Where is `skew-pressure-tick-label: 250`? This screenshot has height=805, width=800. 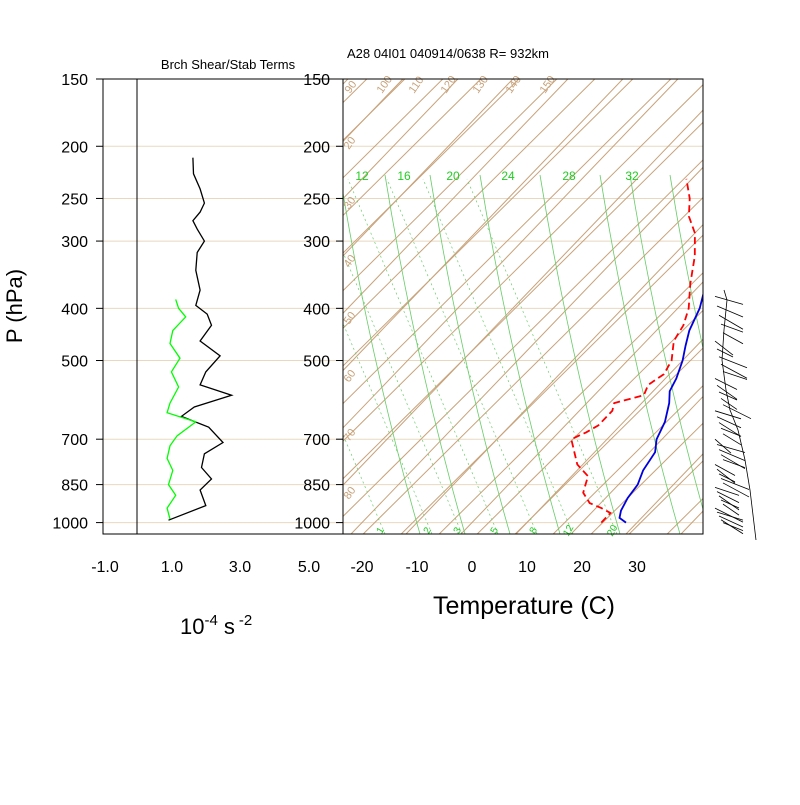
skew-pressure-tick-label: 250 is located at coordinates (316, 199).